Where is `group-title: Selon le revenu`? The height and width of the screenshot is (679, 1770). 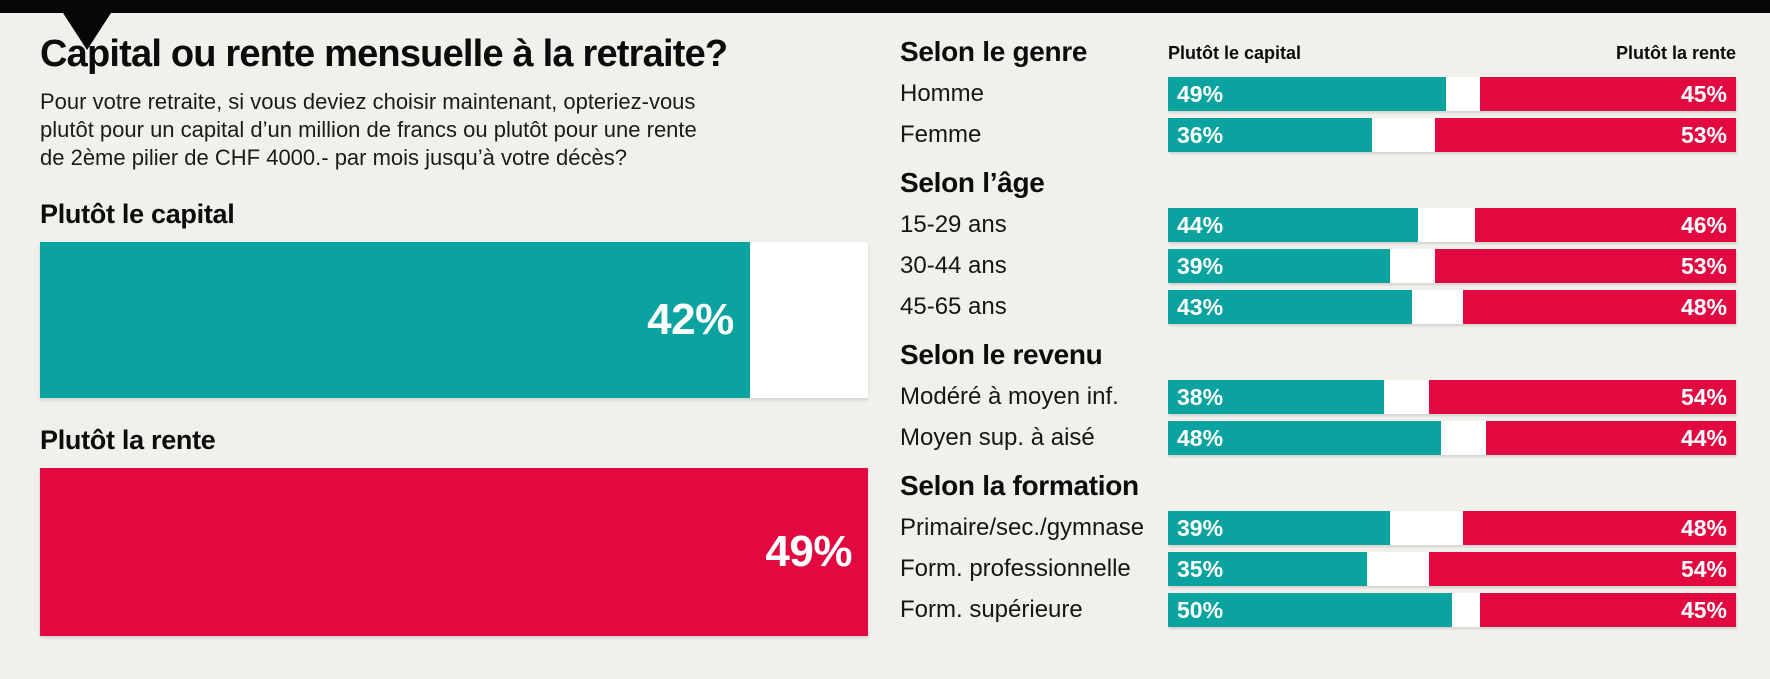
group-title: Selon le revenu is located at coordinates (1001, 354).